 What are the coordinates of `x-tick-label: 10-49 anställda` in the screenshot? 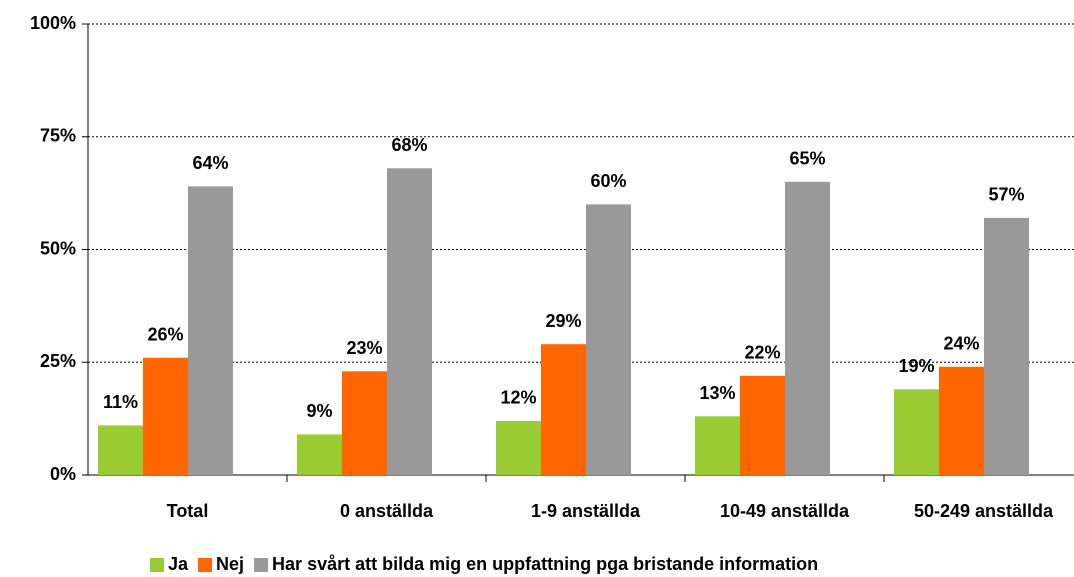 It's located at (785, 511).